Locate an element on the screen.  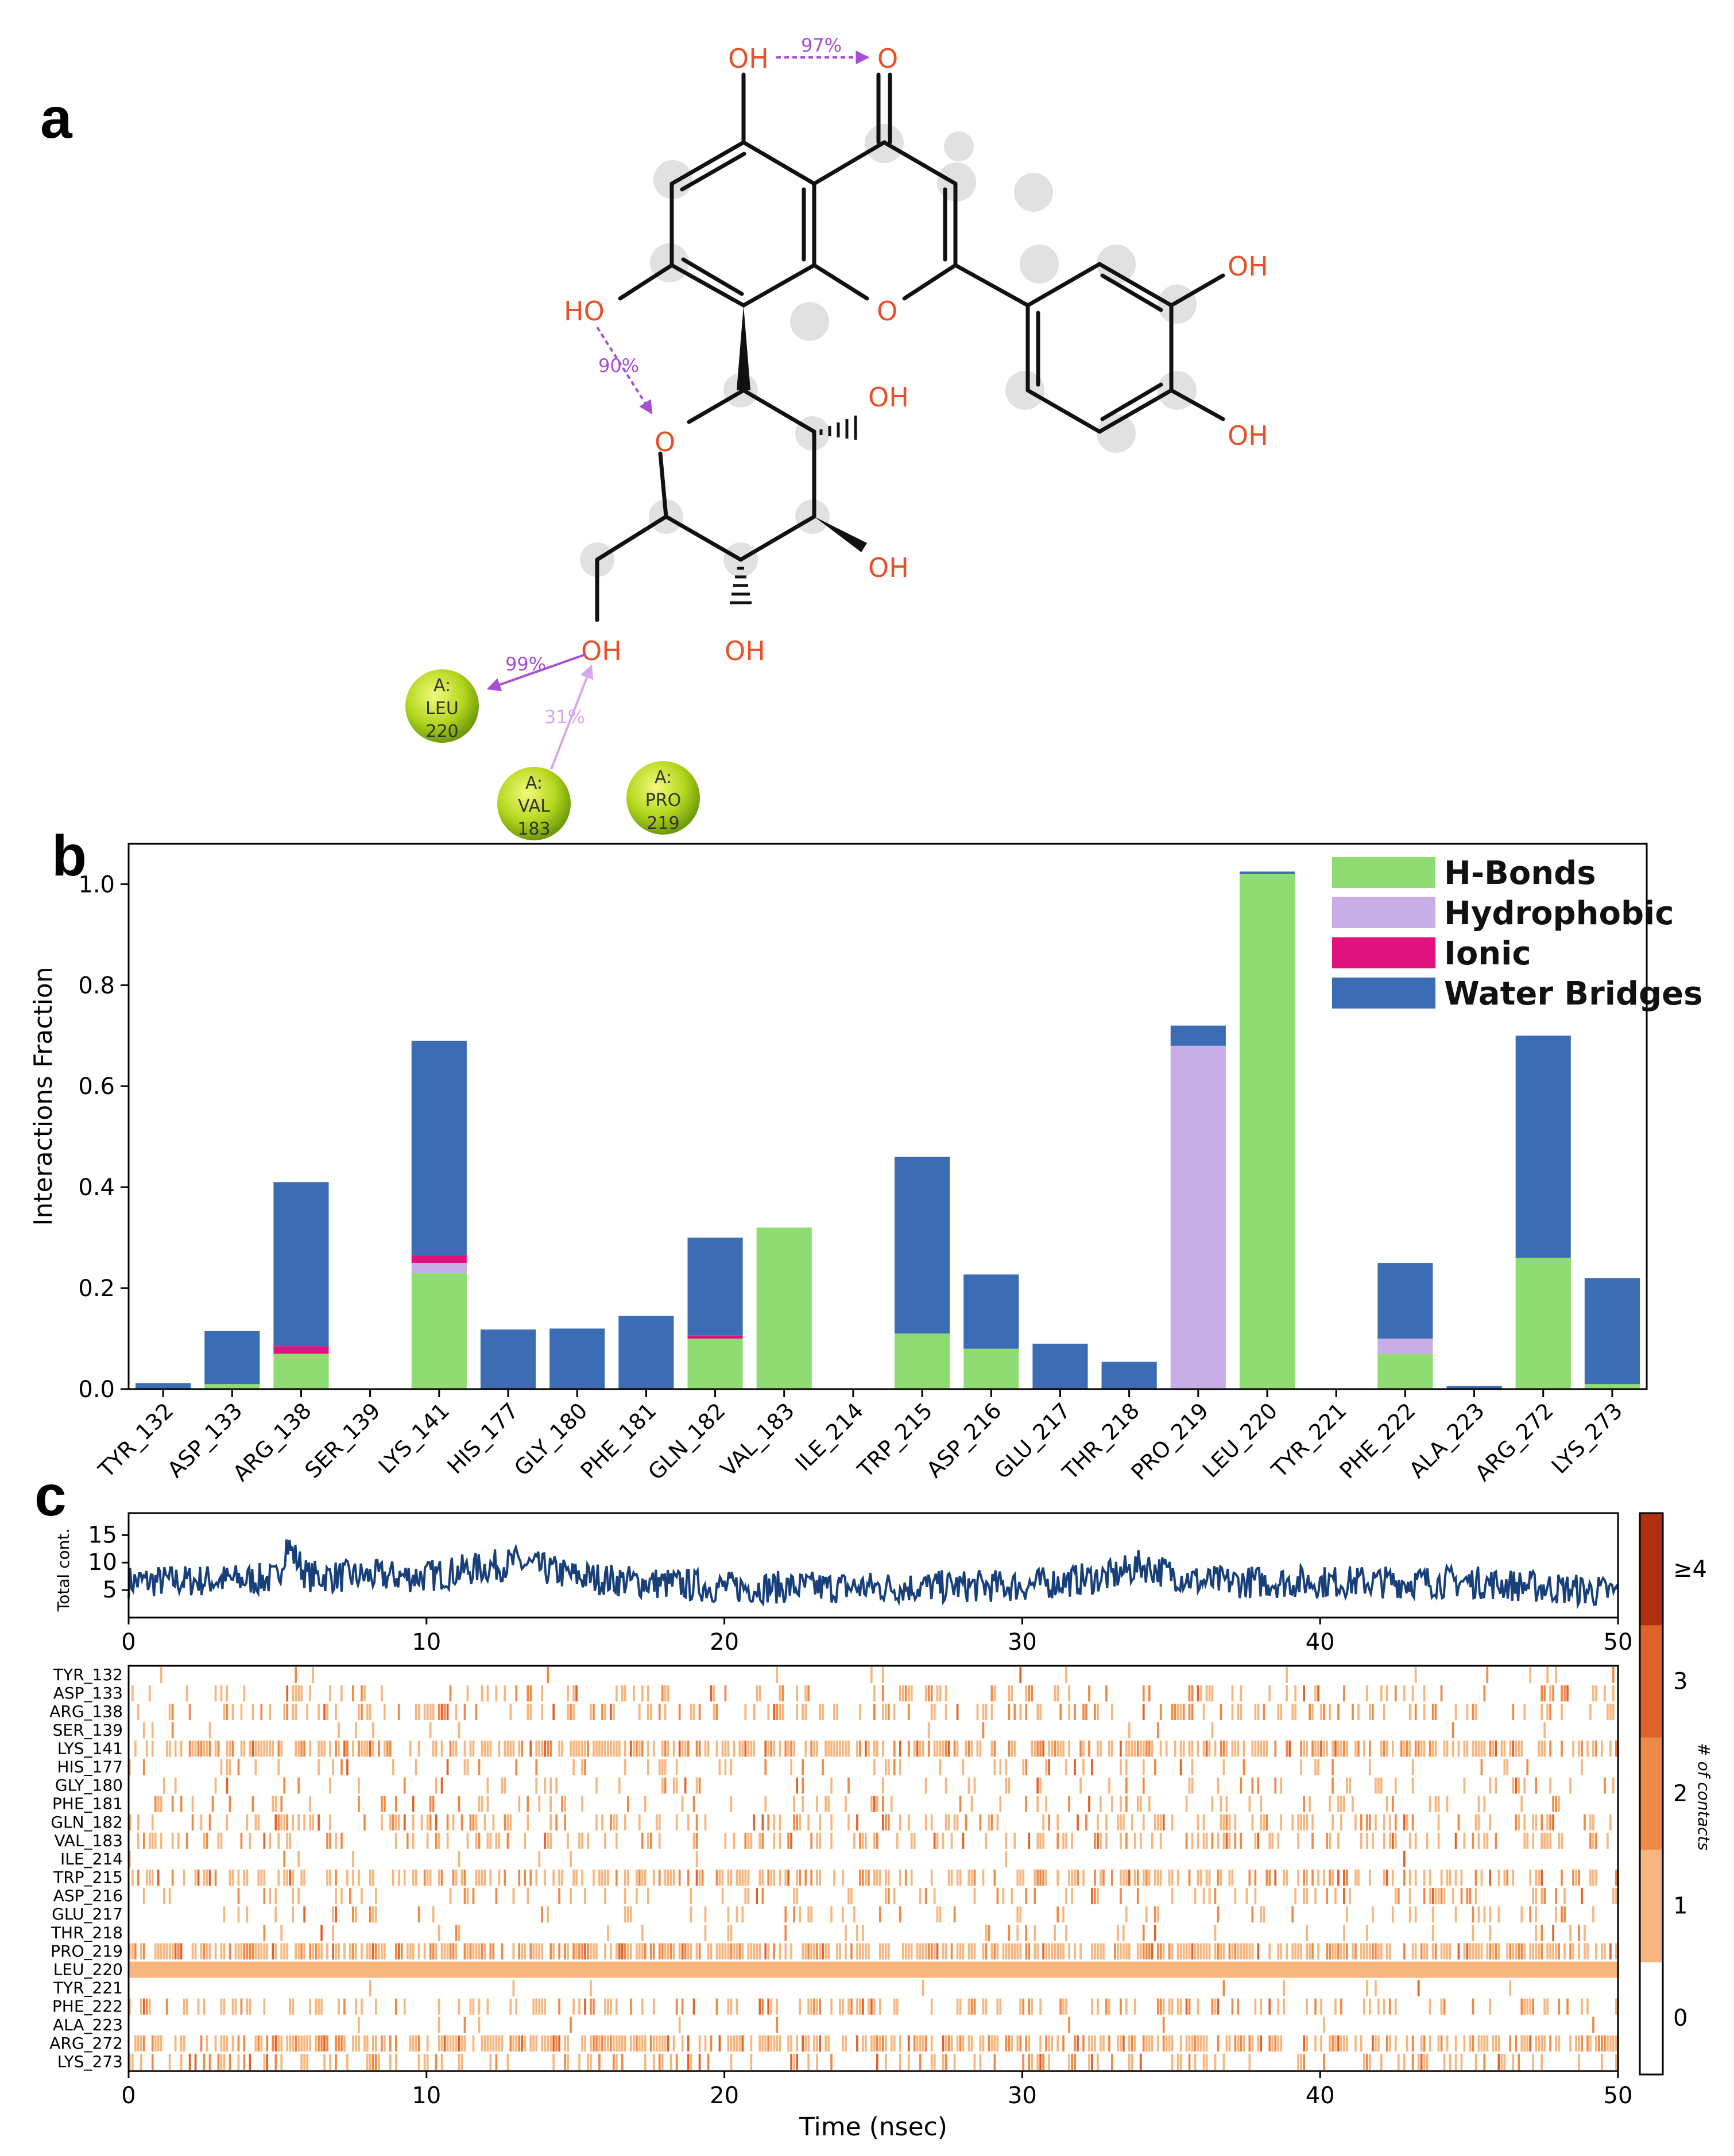
heatmap-row-label: LYS_141 is located at coordinates (90, 1749).